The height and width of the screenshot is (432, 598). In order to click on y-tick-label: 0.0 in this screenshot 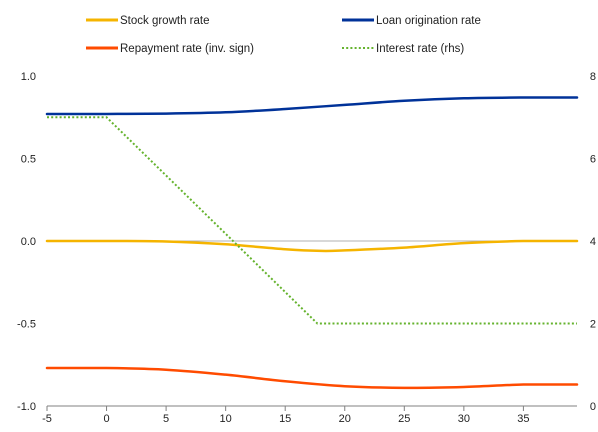, I will do `click(28, 242)`.